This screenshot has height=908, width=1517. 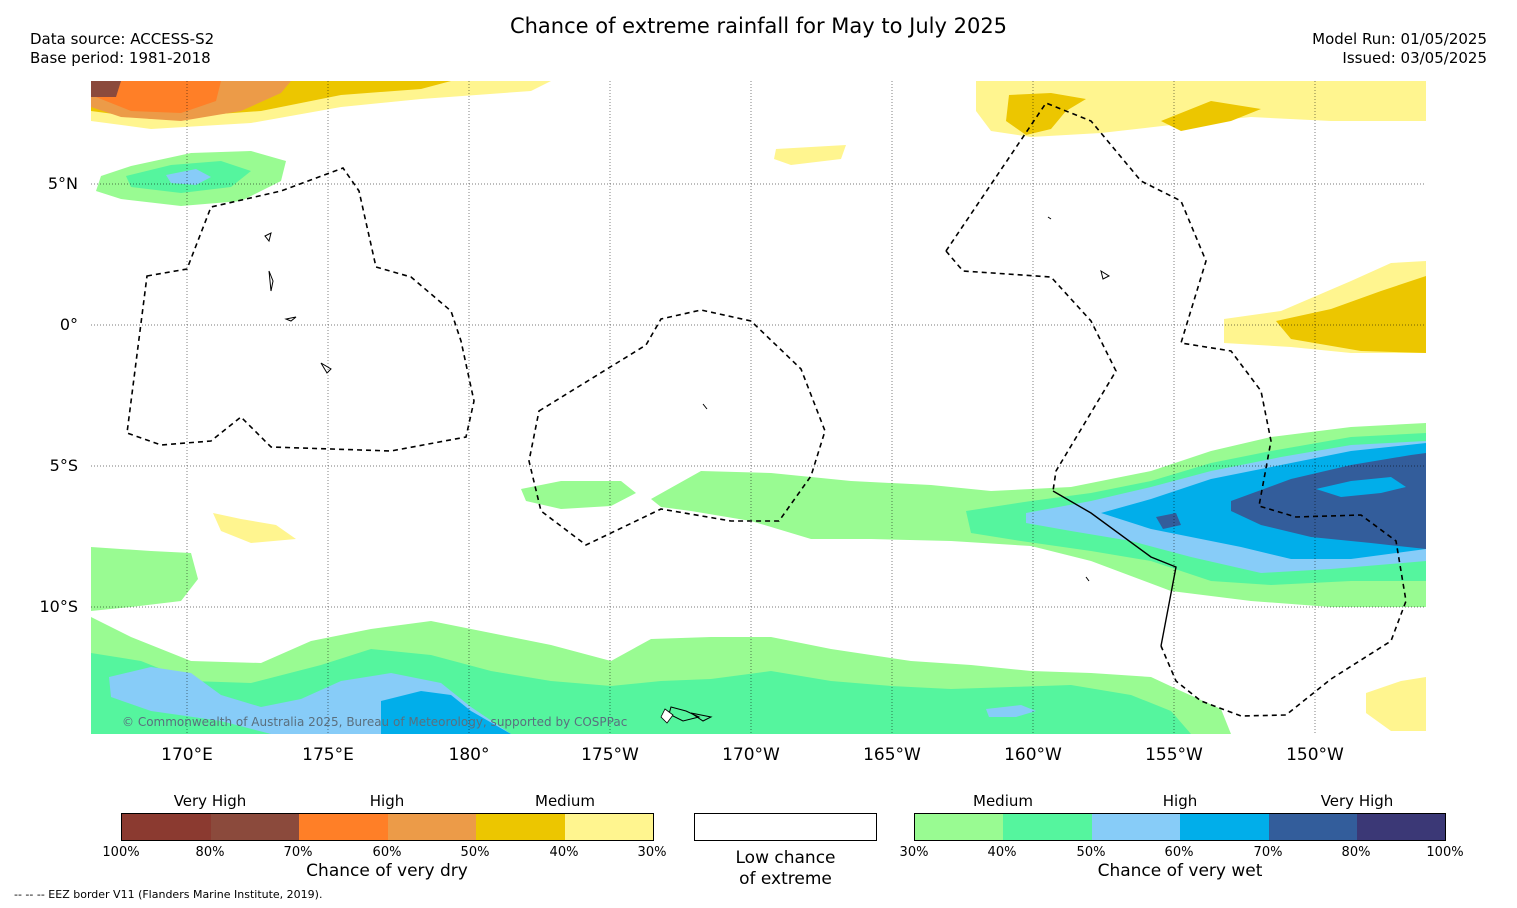 I want to click on legend-dry-tick: 70%, so click(x=298, y=852).